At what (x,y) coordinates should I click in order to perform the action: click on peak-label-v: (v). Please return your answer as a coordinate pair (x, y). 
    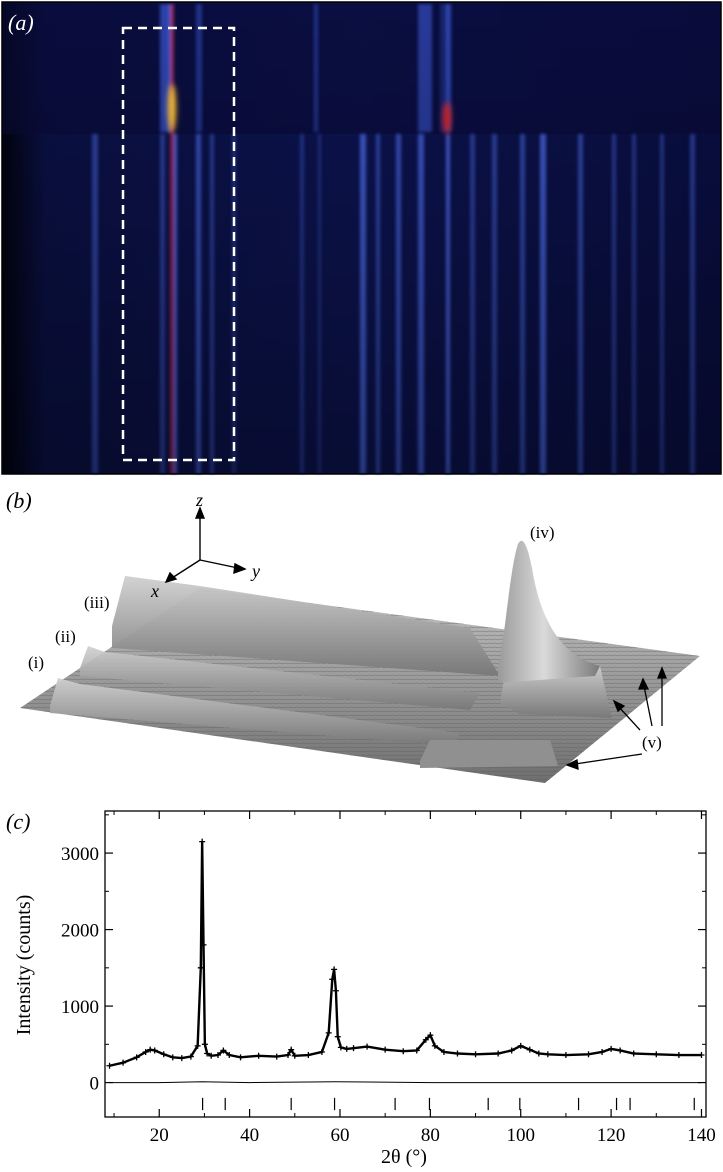
    Looking at the image, I should click on (652, 742).